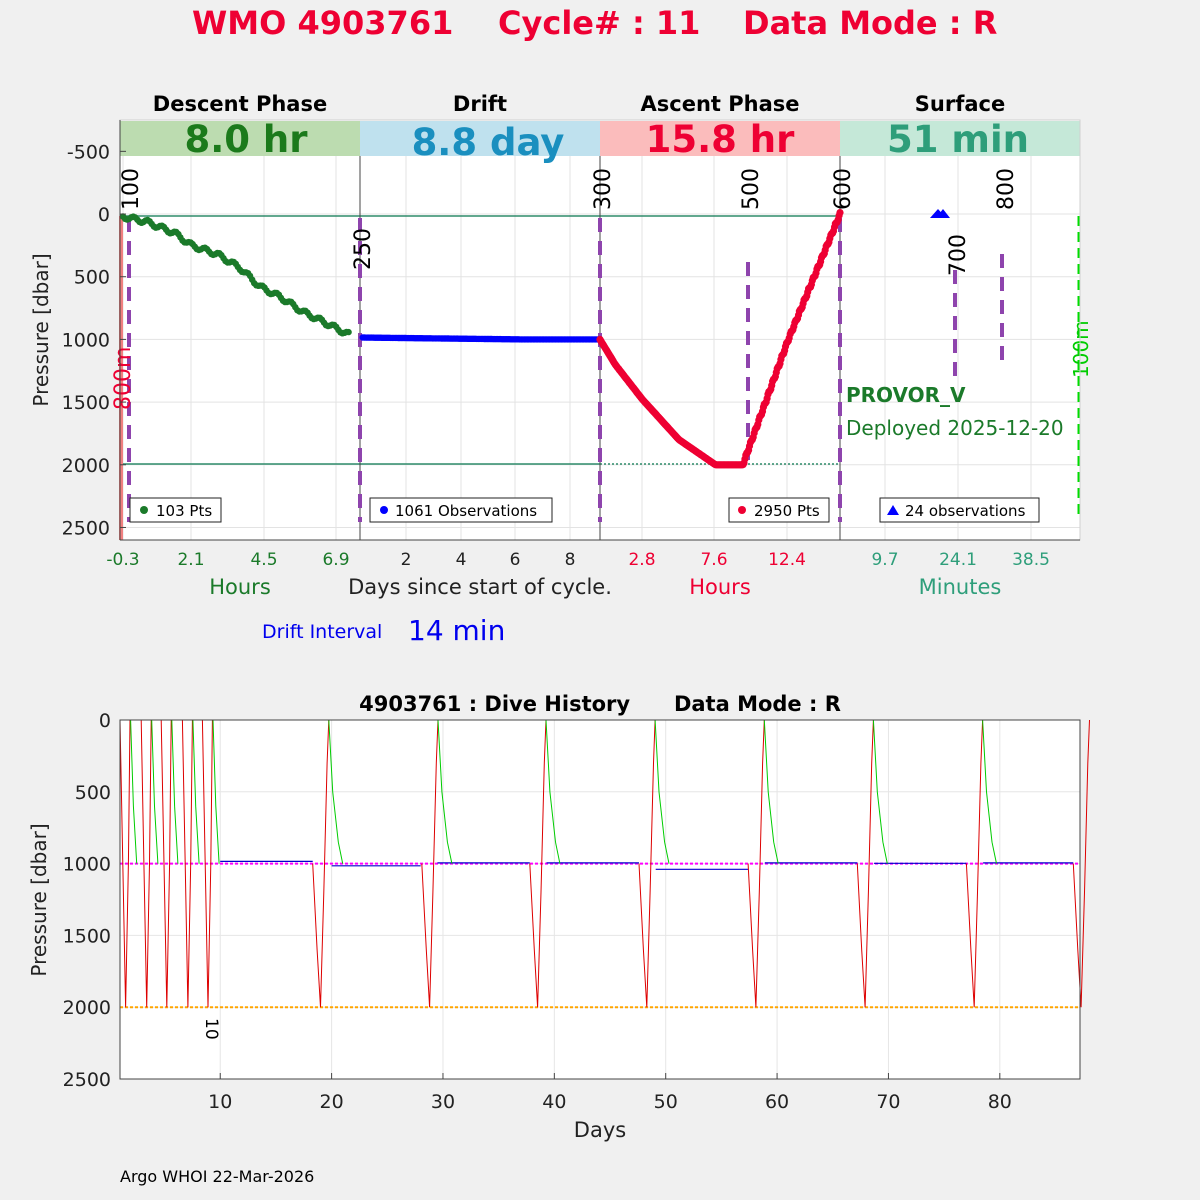 This screenshot has width=1200, height=1200. Describe the element at coordinates (720, 339) in the screenshot. I see `ascent-series` at that location.